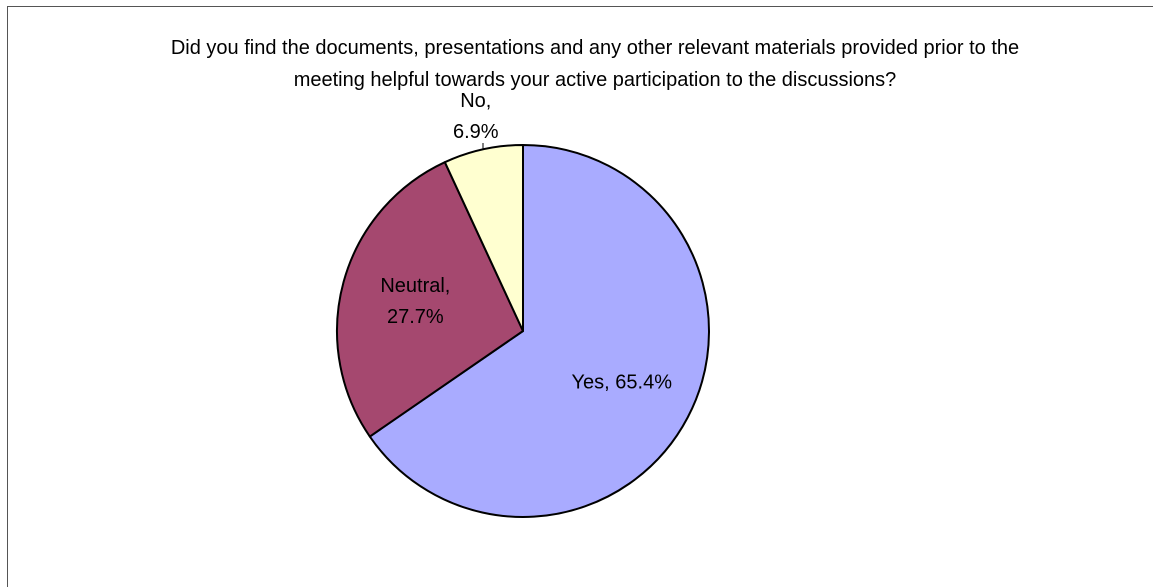 This screenshot has width=1153, height=587. I want to click on data-label: Neutral, 27.7%, so click(415, 301).